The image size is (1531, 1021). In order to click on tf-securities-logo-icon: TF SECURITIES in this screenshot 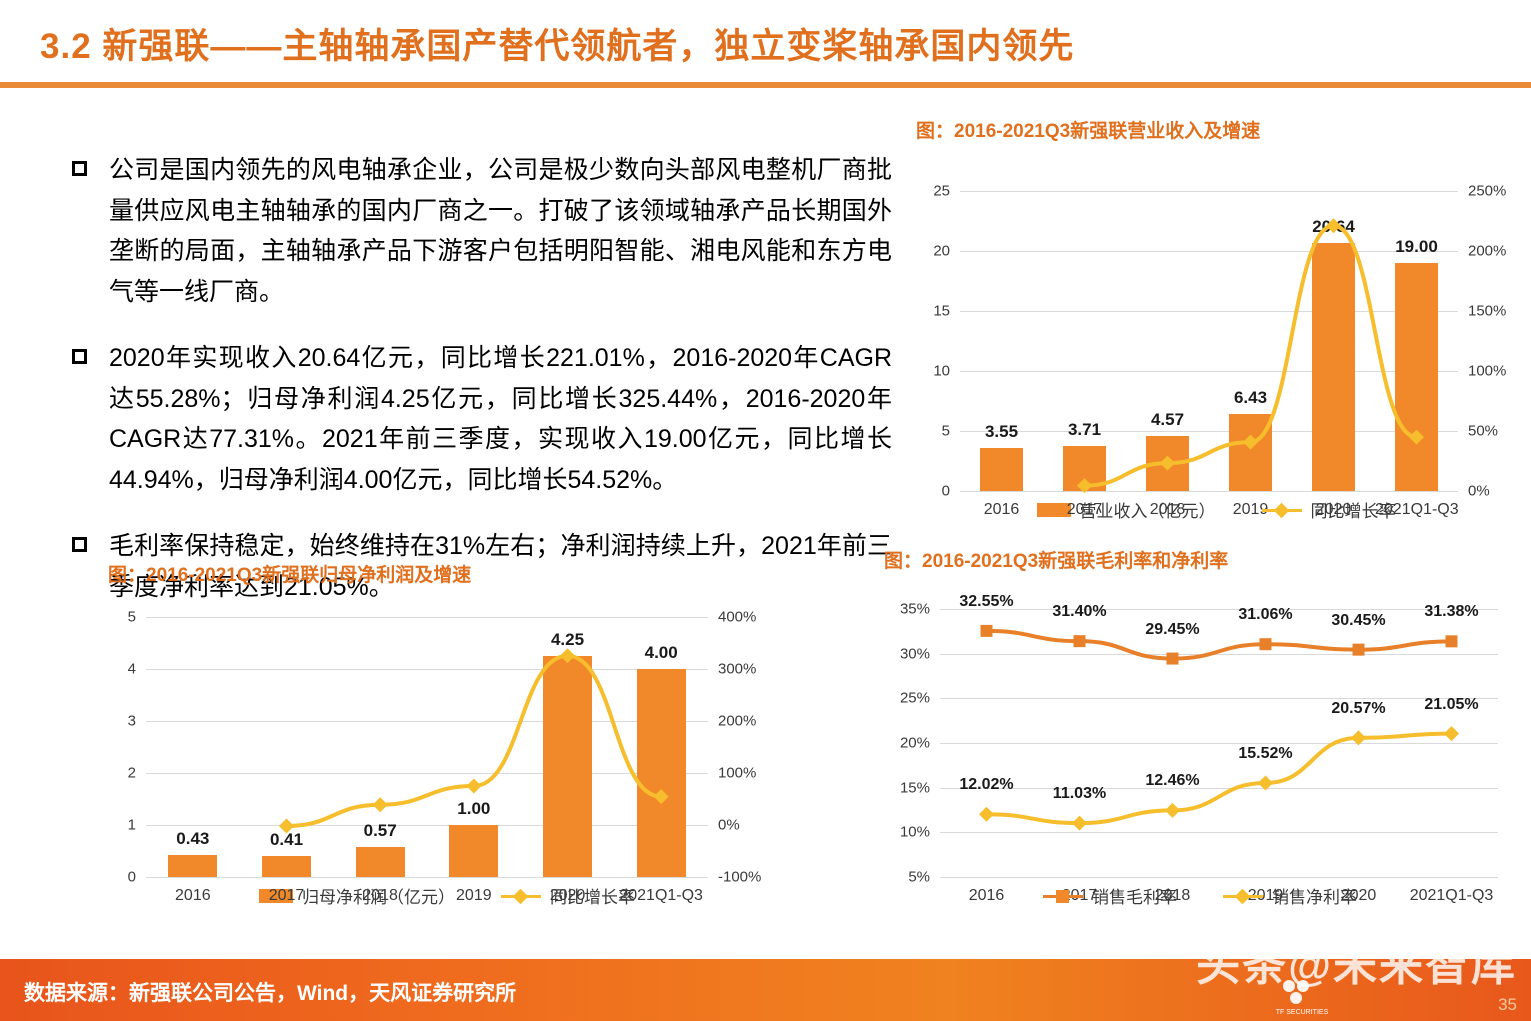, I will do `click(1302, 998)`.